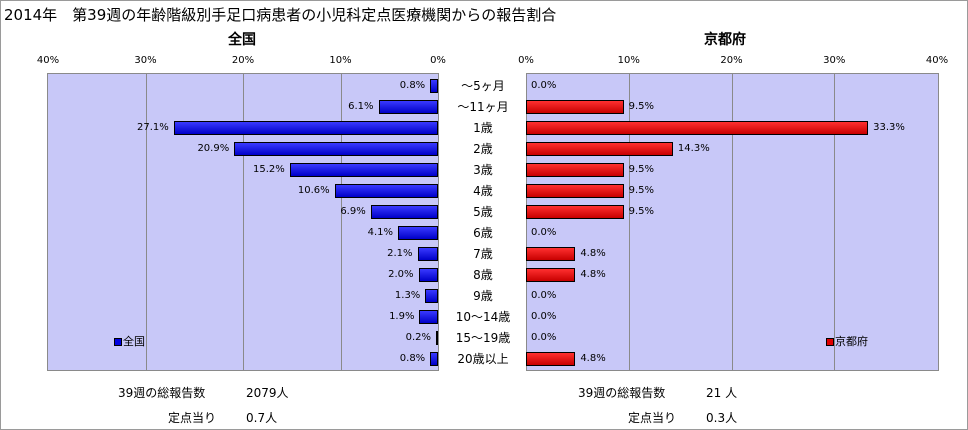 The width and height of the screenshot is (968, 430). Describe the element at coordinates (401, 274) in the screenshot. I see `national-value-label: 2.0%` at that location.